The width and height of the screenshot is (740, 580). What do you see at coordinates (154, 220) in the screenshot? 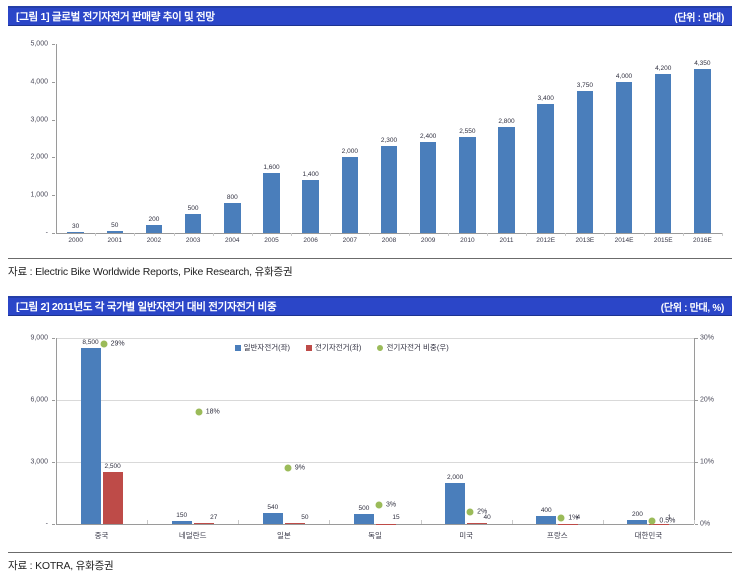
I see `bar-value-label: 200` at bounding box center [154, 220].